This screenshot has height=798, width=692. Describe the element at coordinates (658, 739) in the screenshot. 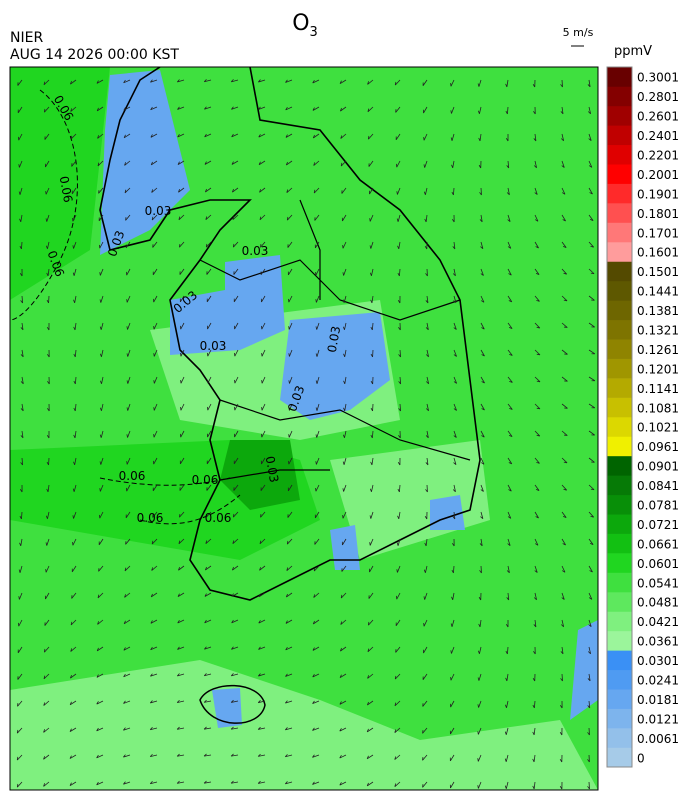

I see `colorbar-label: 0.0061` at that location.